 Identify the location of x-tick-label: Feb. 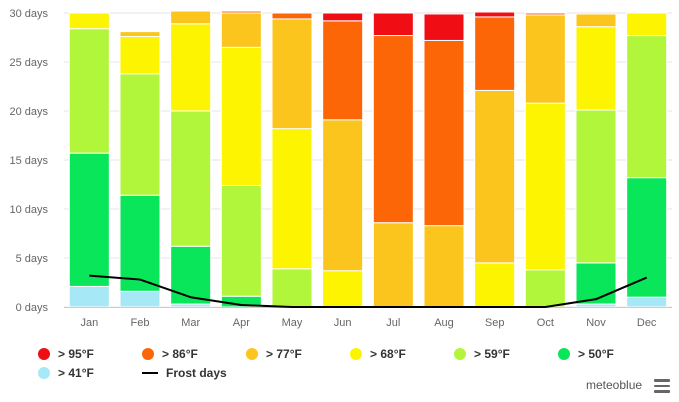
(140, 323).